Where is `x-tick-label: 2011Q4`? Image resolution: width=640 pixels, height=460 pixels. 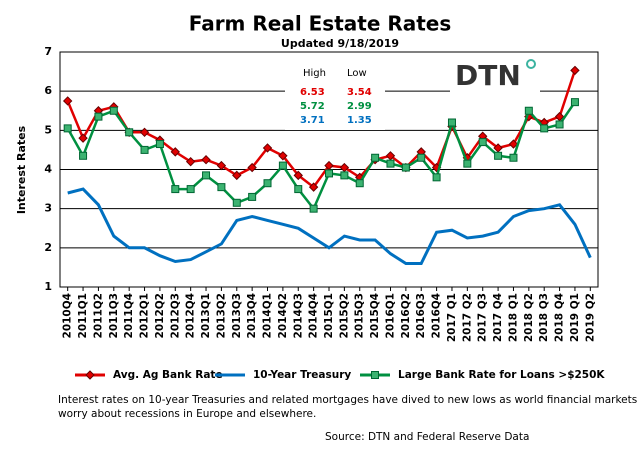
x-tick-label: 2011Q4 is located at coordinates (129, 315).